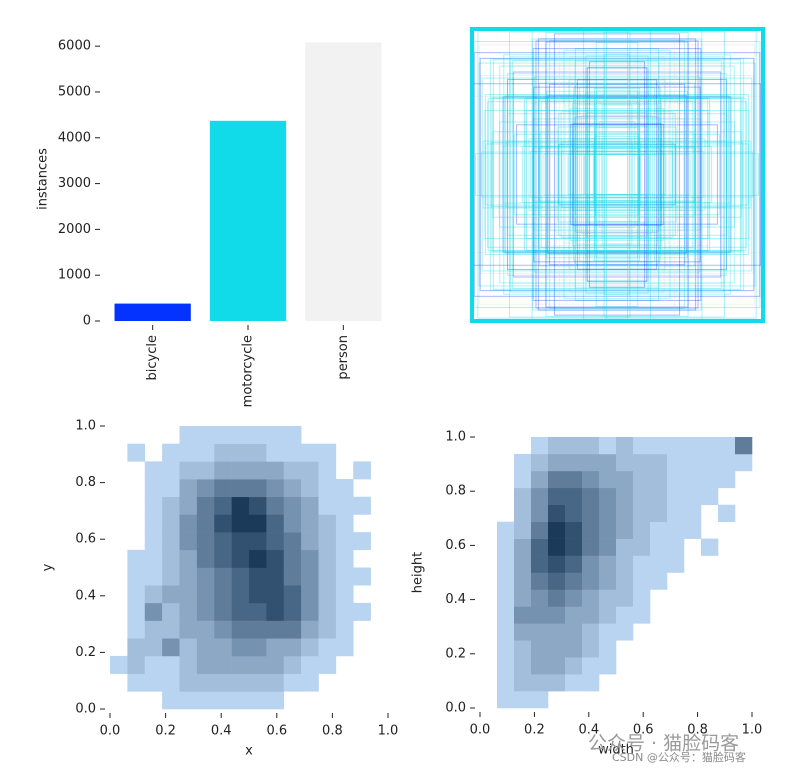  What do you see at coordinates (74, 46) in the screenshot?
I see `y-tick-label: 6000` at bounding box center [74, 46].